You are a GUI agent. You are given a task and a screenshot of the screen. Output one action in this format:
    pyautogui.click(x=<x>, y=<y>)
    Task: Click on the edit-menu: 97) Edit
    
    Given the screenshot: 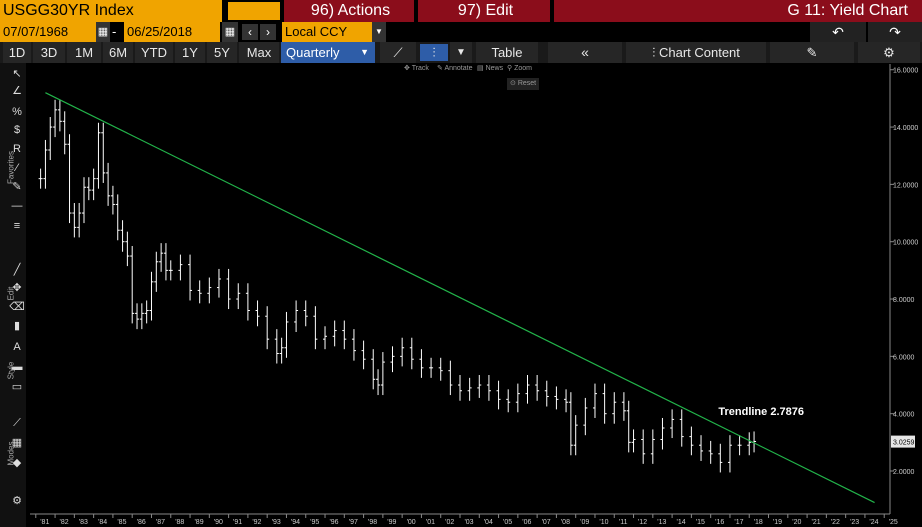 What is the action you would take?
    pyautogui.click(x=484, y=11)
    